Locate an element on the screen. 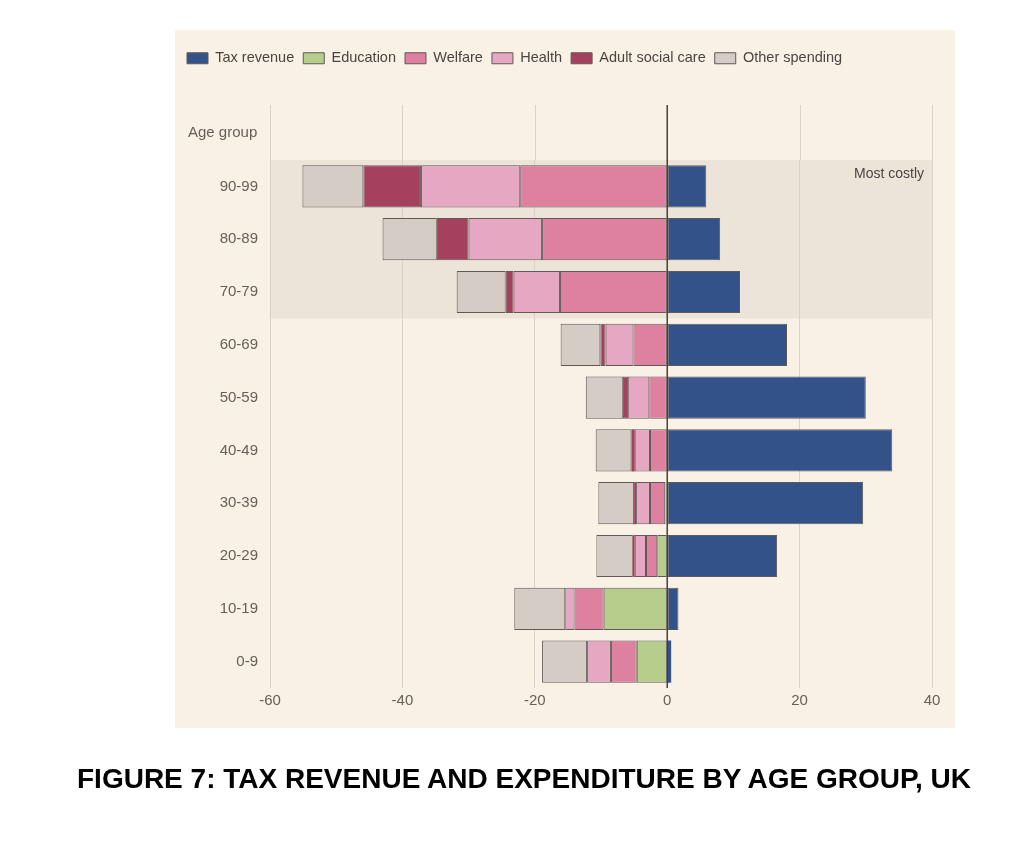  y-axis-title: Age group is located at coordinates (223, 132).